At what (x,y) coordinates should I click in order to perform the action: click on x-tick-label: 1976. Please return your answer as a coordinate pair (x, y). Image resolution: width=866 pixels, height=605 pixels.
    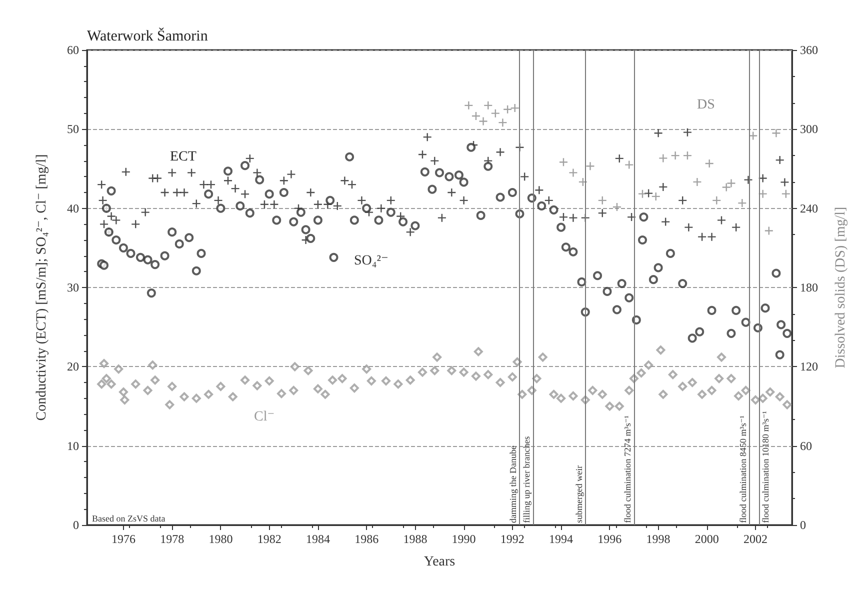
    Looking at the image, I should click on (123, 539).